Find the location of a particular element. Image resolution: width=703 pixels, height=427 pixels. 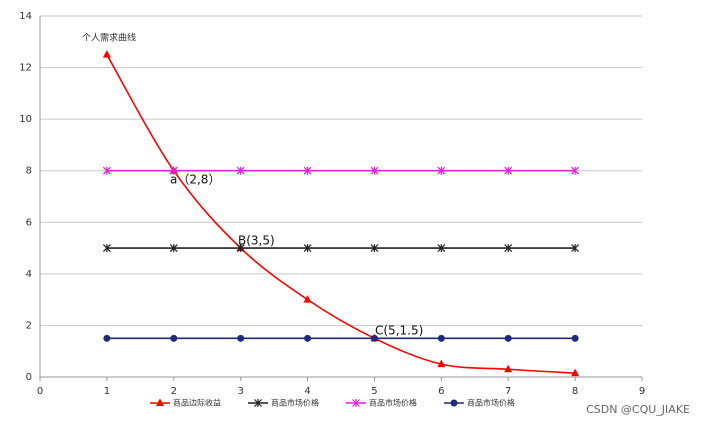

x-tick-label: 9 is located at coordinates (642, 391).